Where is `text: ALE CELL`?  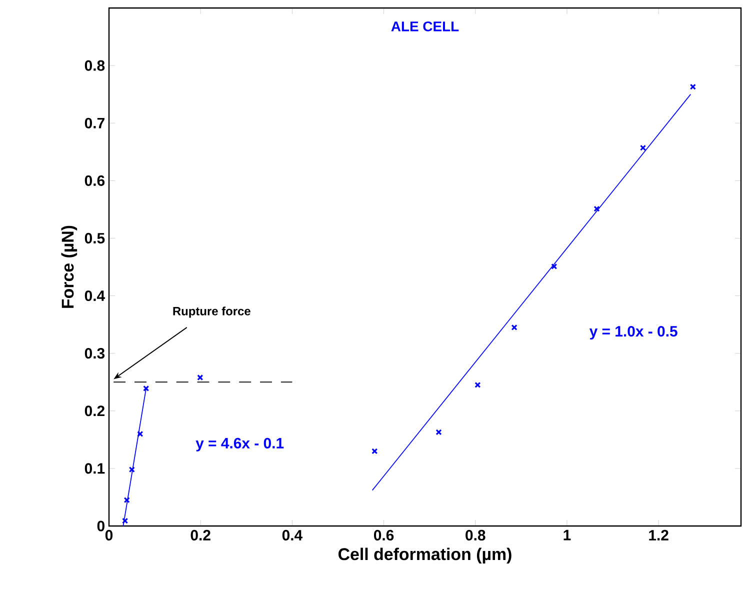 text: ALE CELL is located at coordinates (425, 26).